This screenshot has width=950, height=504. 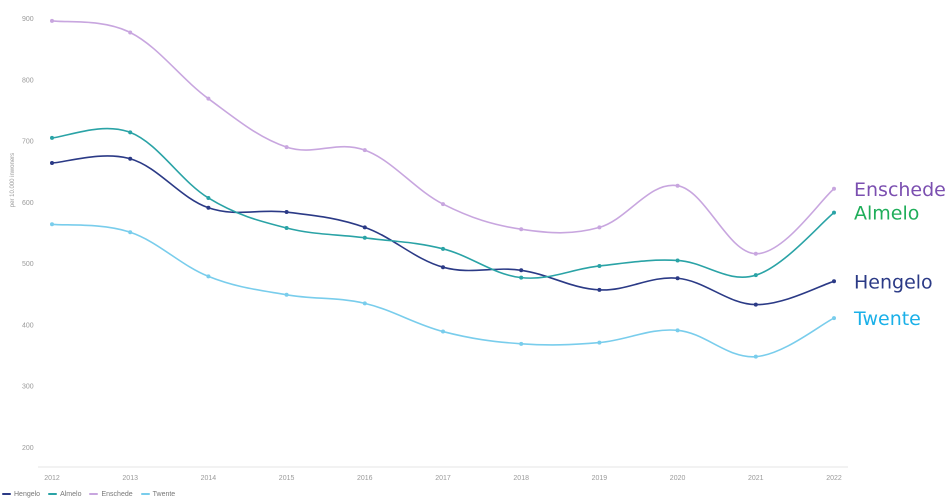 What do you see at coordinates (834, 478) in the screenshot?
I see `x-tick-label: 2022` at bounding box center [834, 478].